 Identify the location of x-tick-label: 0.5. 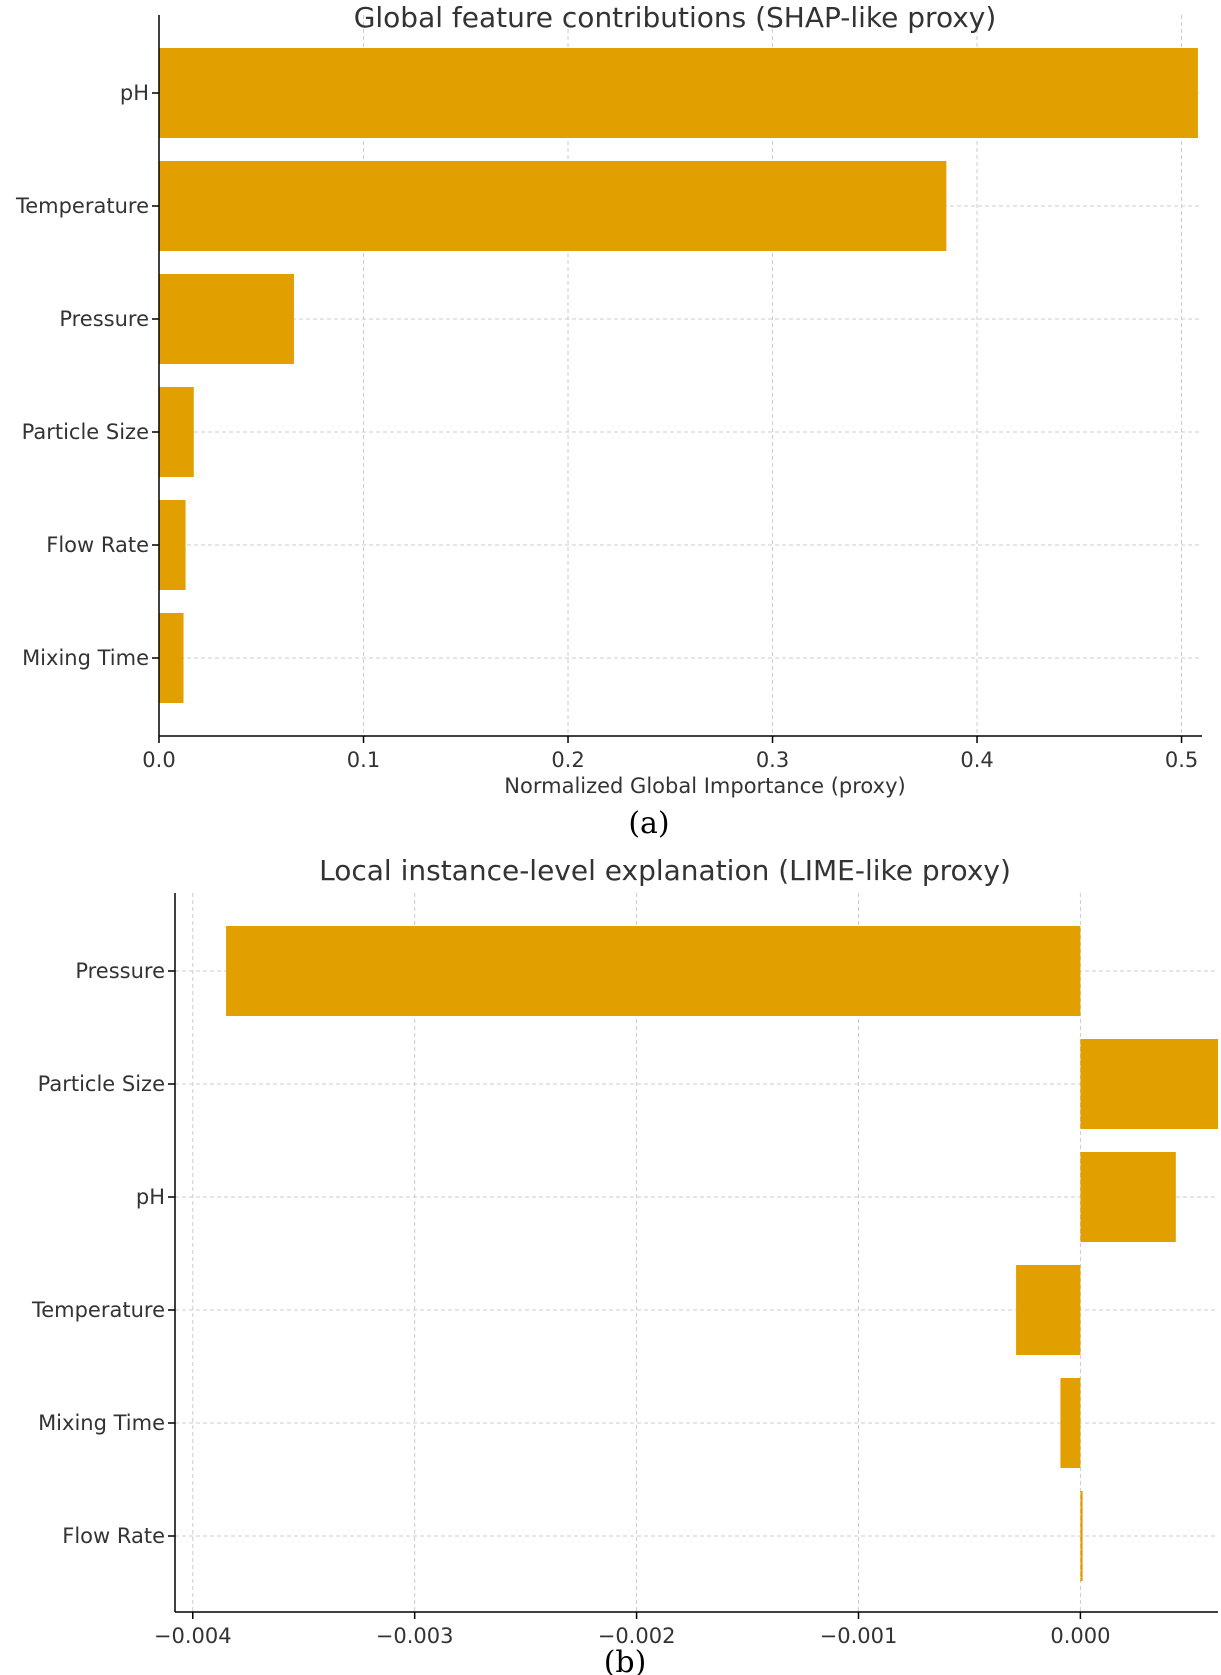
(1181, 760).